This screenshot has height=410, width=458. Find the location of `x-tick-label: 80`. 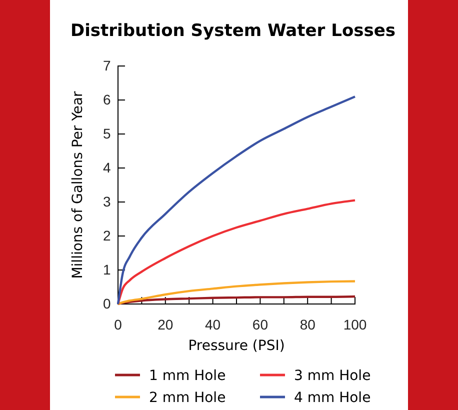

x-tick-label: 80 is located at coordinates (308, 324).